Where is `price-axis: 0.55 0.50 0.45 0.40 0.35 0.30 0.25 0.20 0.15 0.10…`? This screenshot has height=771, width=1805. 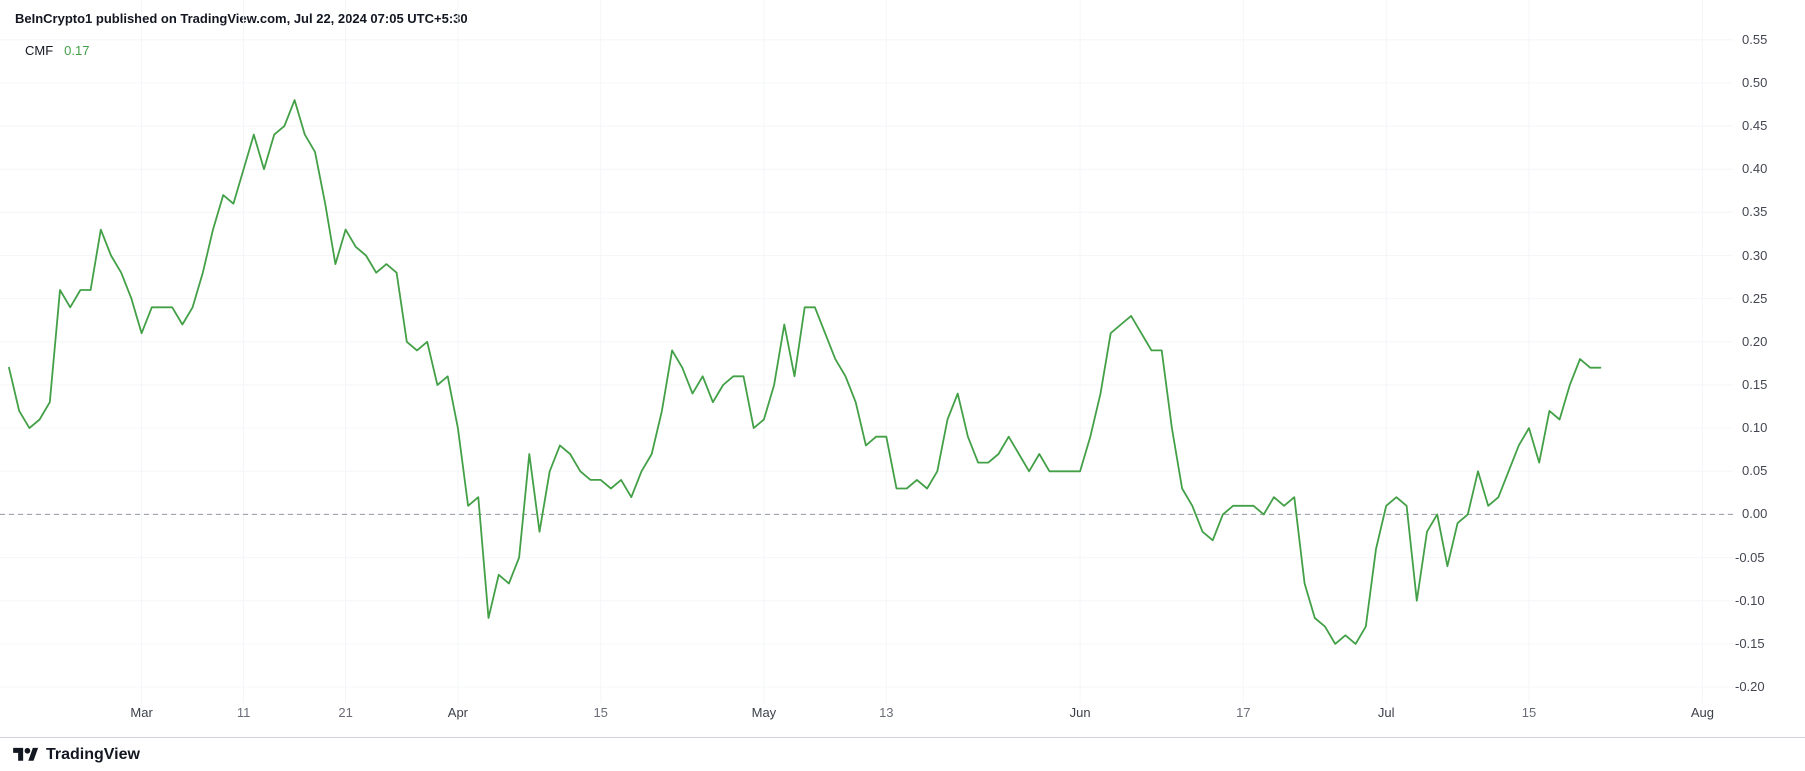 price-axis: 0.55 0.50 0.45 0.40 0.35 0.30 0.25 0.20 0.15 0.10… is located at coordinates (1769, 368).